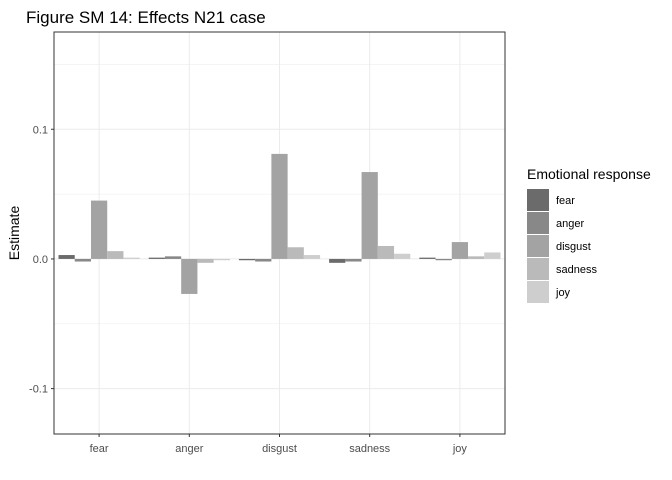 The height and width of the screenshot is (480, 672). I want to click on bar-sadness-joy, so click(402, 256).